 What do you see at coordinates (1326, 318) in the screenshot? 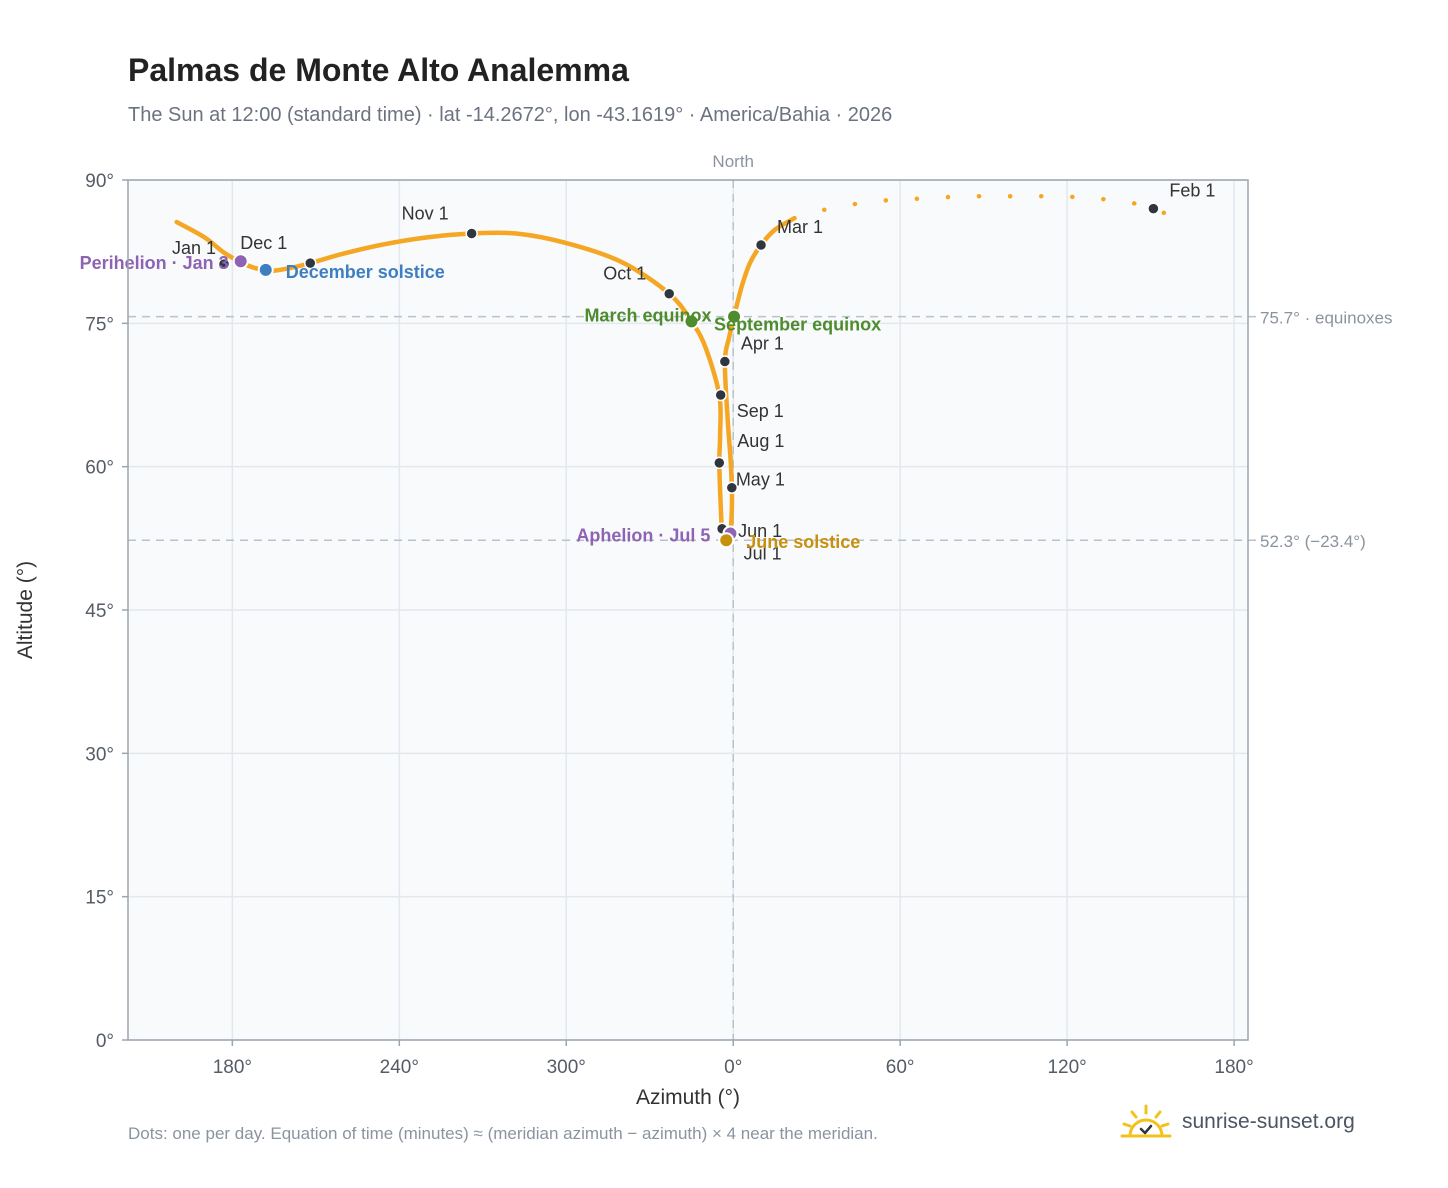
I see `reference-line-label: 75.7° · equinoxes` at bounding box center [1326, 318].